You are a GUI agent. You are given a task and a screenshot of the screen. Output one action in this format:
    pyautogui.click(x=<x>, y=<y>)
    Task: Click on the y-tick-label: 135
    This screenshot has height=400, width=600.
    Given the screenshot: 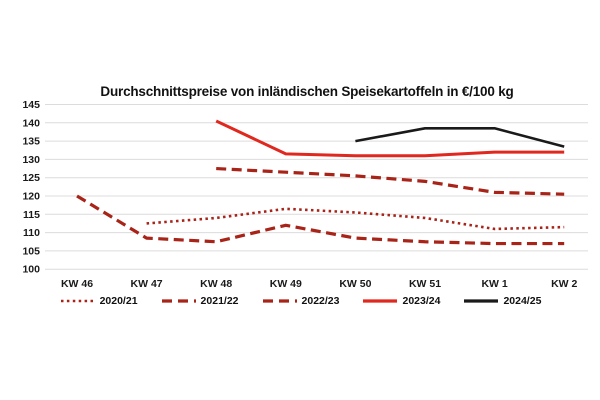 What is the action you would take?
    pyautogui.click(x=31, y=142)
    